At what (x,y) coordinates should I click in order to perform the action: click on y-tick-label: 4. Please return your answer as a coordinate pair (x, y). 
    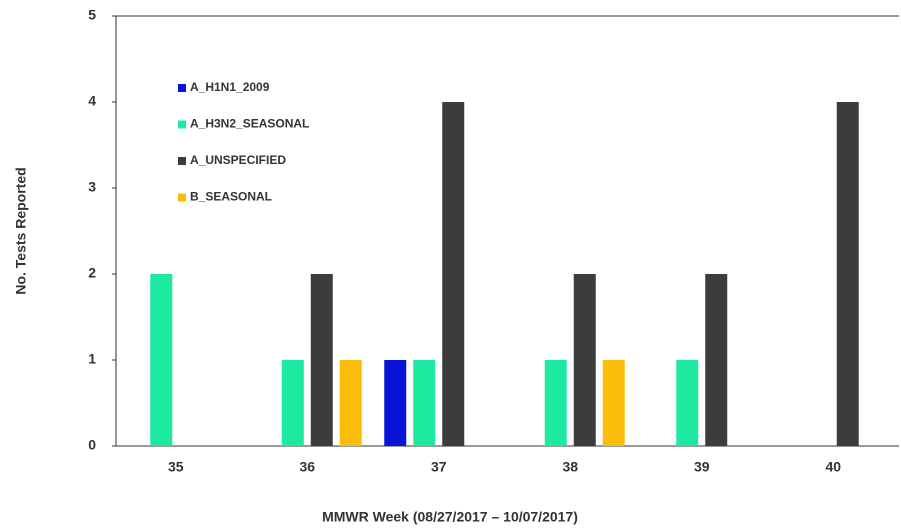
    Looking at the image, I should click on (92, 101).